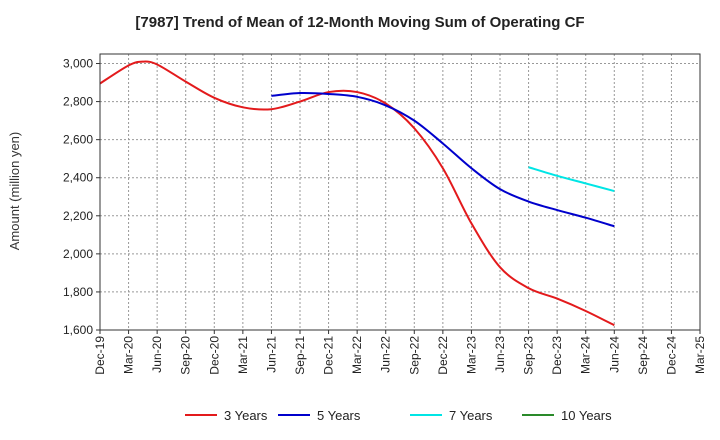 The width and height of the screenshot is (720, 440). Describe the element at coordinates (586, 355) in the screenshot. I see `x-tick-label: Mar-24` at that location.